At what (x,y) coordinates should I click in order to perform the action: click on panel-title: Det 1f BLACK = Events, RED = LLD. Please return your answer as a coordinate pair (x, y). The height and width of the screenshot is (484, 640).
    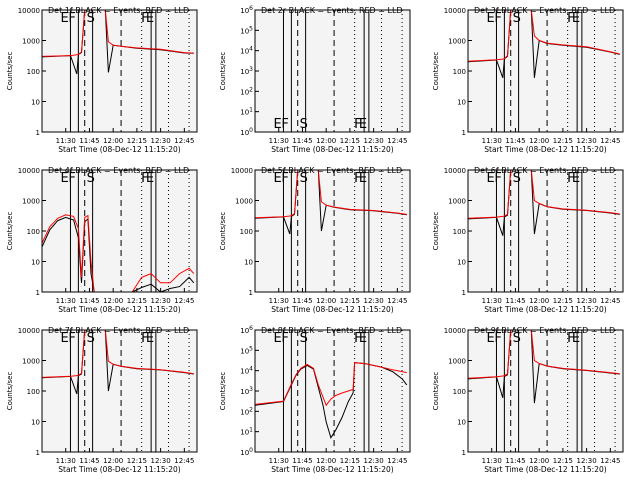
    Looking at the image, I should click on (118, 10).